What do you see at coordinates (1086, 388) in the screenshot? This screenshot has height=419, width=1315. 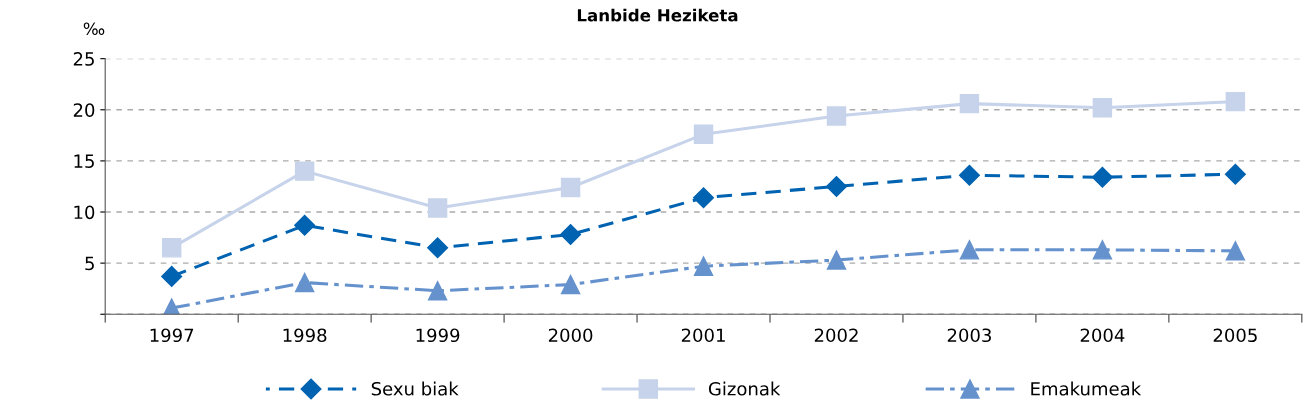 I see `legend-label: Emakumeak` at bounding box center [1086, 388].